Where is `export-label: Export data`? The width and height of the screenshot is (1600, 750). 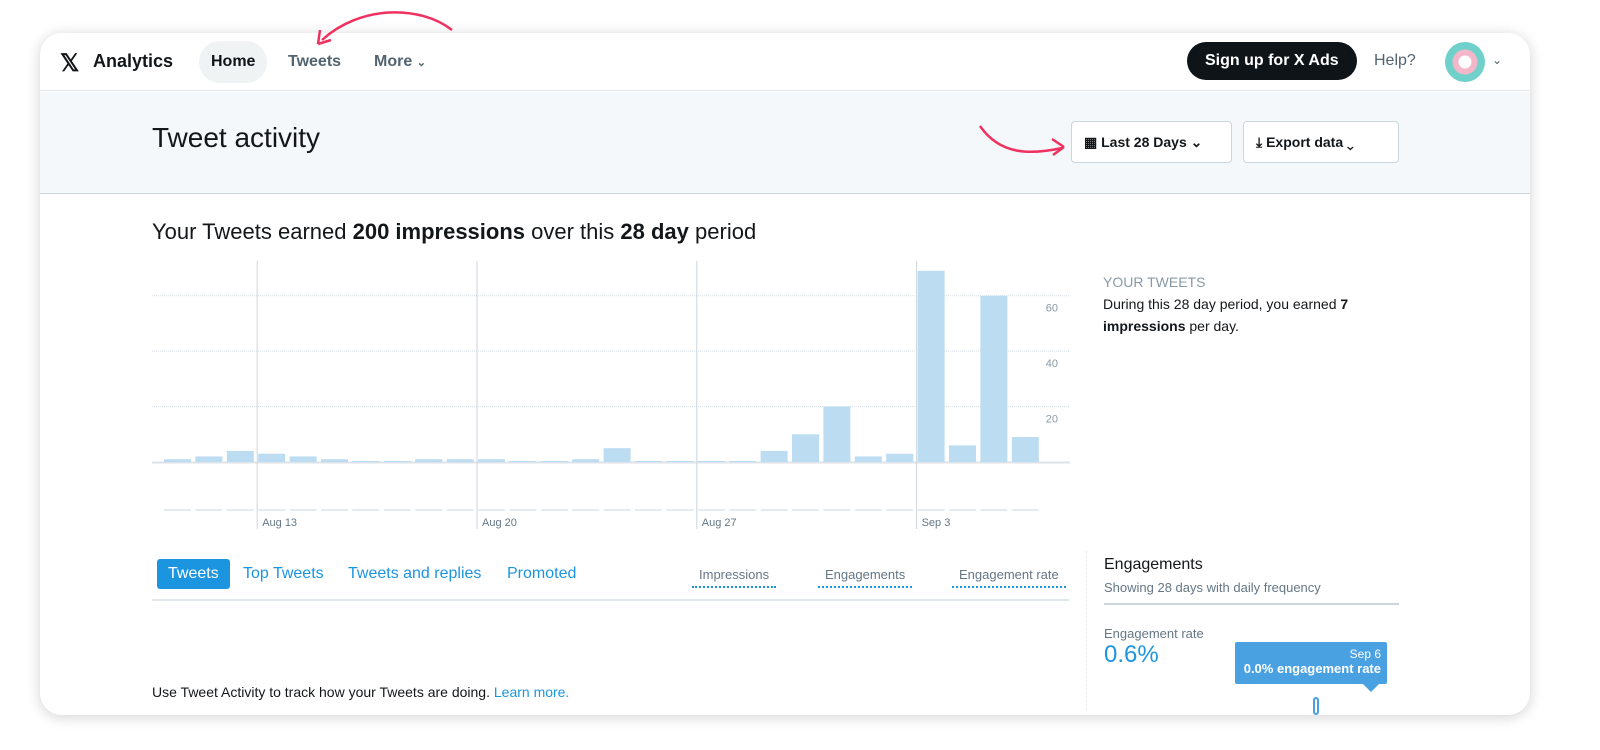 export-label: Export data is located at coordinates (1305, 142).